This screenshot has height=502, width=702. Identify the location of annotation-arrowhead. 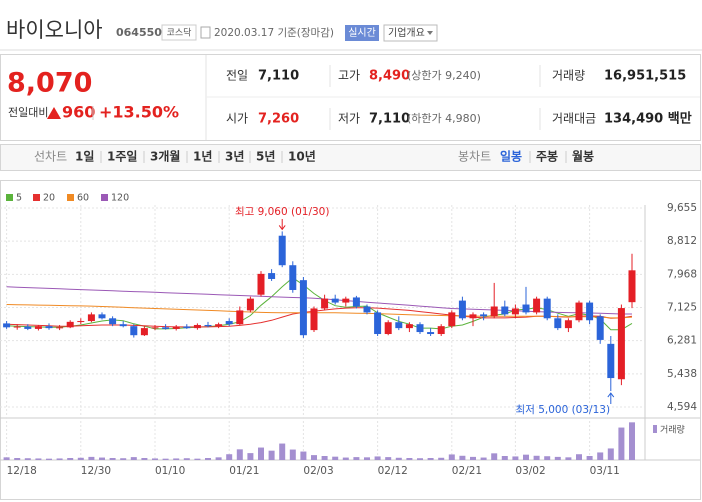
(282, 228).